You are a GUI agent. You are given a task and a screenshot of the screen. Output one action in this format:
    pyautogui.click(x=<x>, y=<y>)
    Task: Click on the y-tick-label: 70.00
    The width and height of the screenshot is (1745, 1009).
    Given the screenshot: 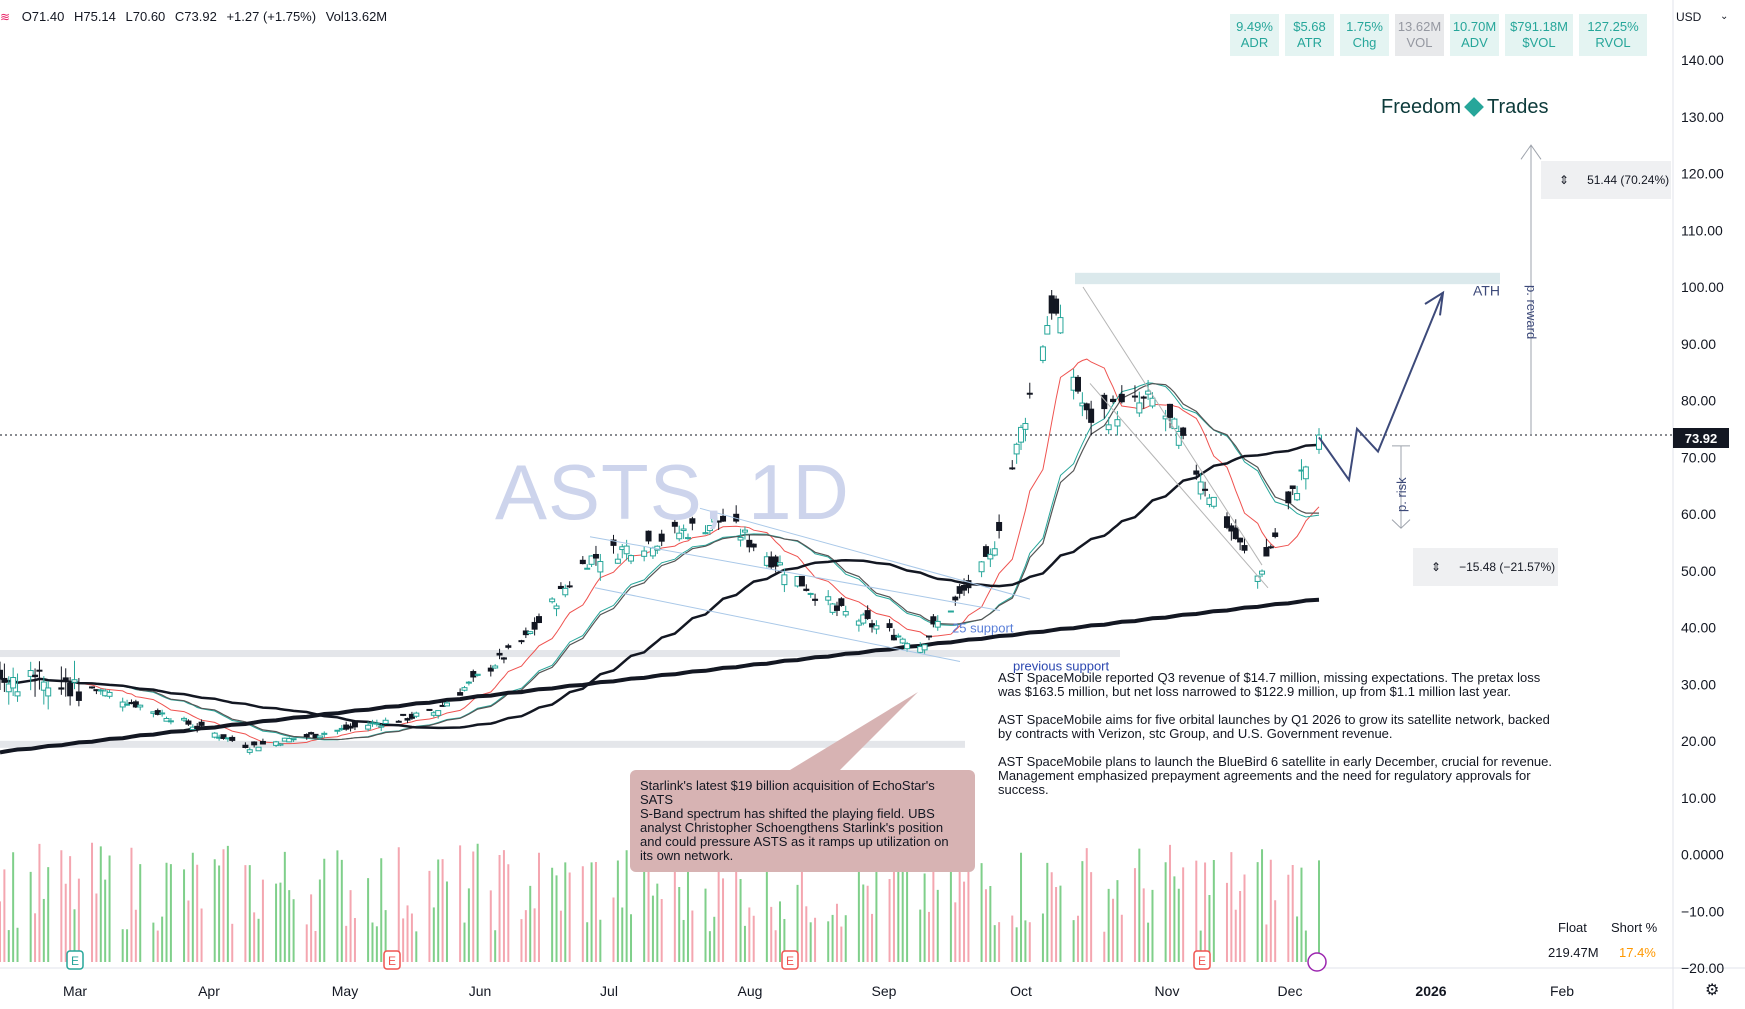 What is the action you would take?
    pyautogui.click(x=1698, y=457)
    